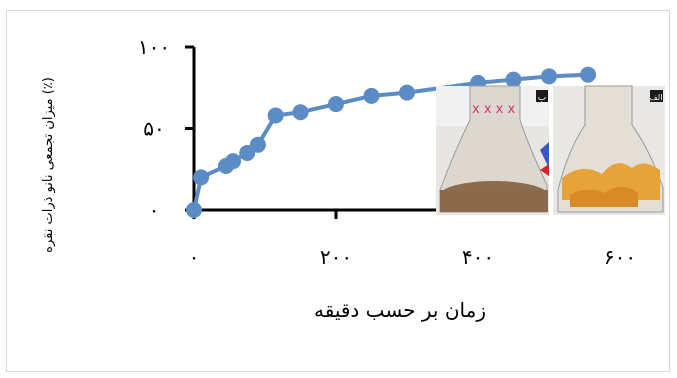 The width and height of the screenshot is (677, 378). I want to click on x-tick-label: ۲۰۰, so click(336, 257).